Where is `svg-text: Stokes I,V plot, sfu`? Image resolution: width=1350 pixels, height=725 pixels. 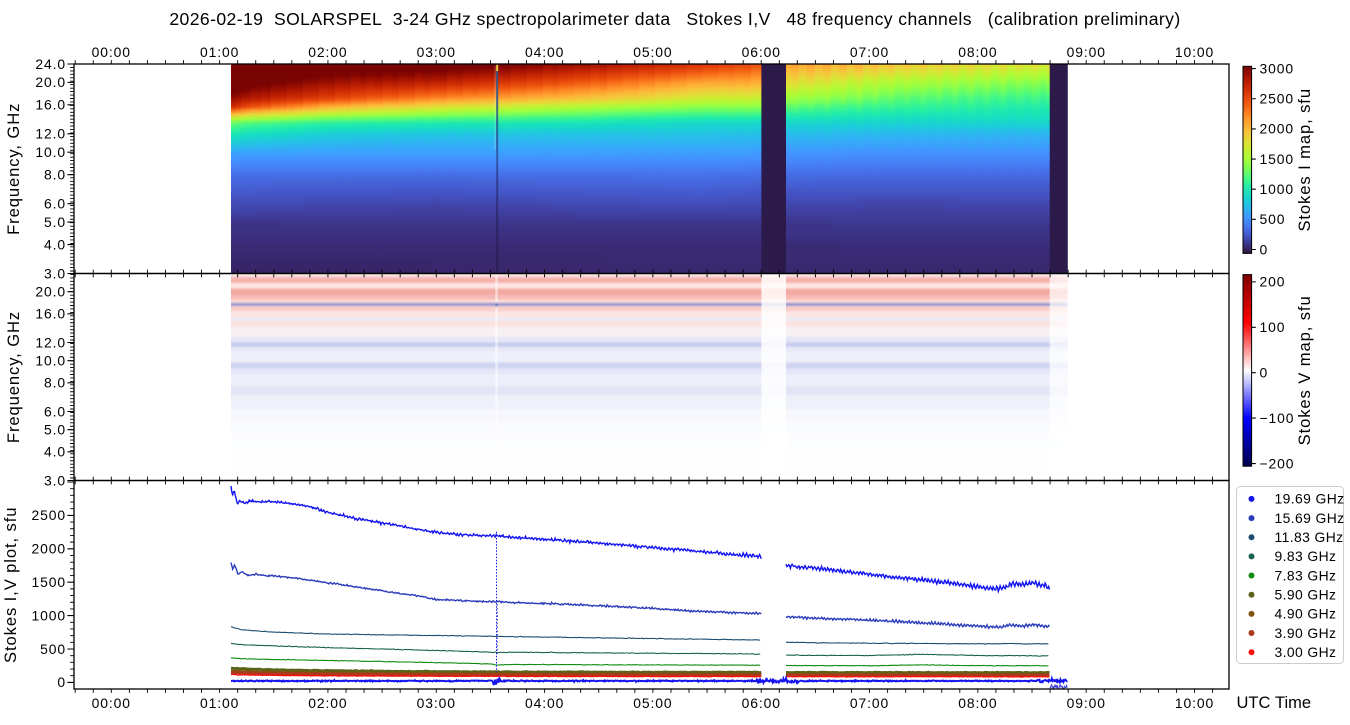
svg-text: Stokes I,V plot, sfu is located at coordinates (10, 585).